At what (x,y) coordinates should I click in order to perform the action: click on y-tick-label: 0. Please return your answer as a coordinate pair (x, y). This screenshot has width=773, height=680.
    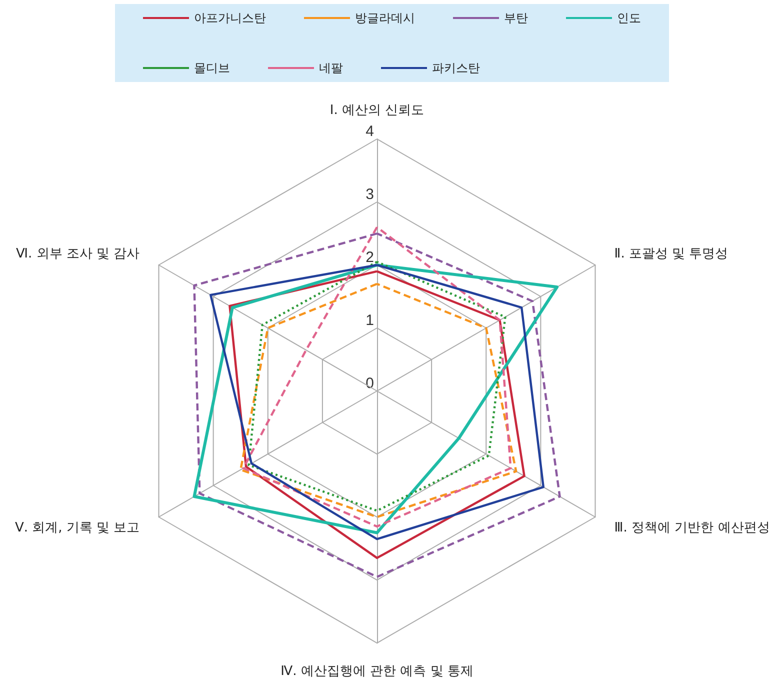
    Looking at the image, I should click on (370, 383).